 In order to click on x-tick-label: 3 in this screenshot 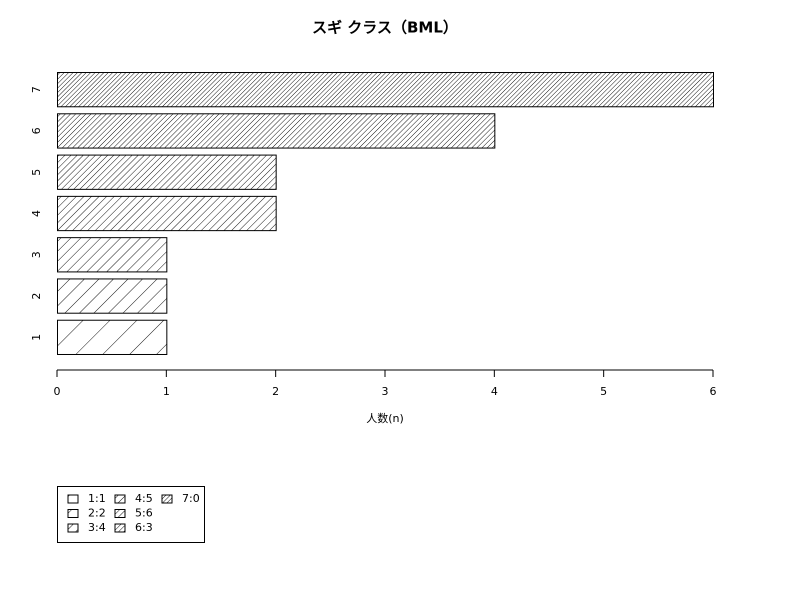, I will do `click(385, 391)`.